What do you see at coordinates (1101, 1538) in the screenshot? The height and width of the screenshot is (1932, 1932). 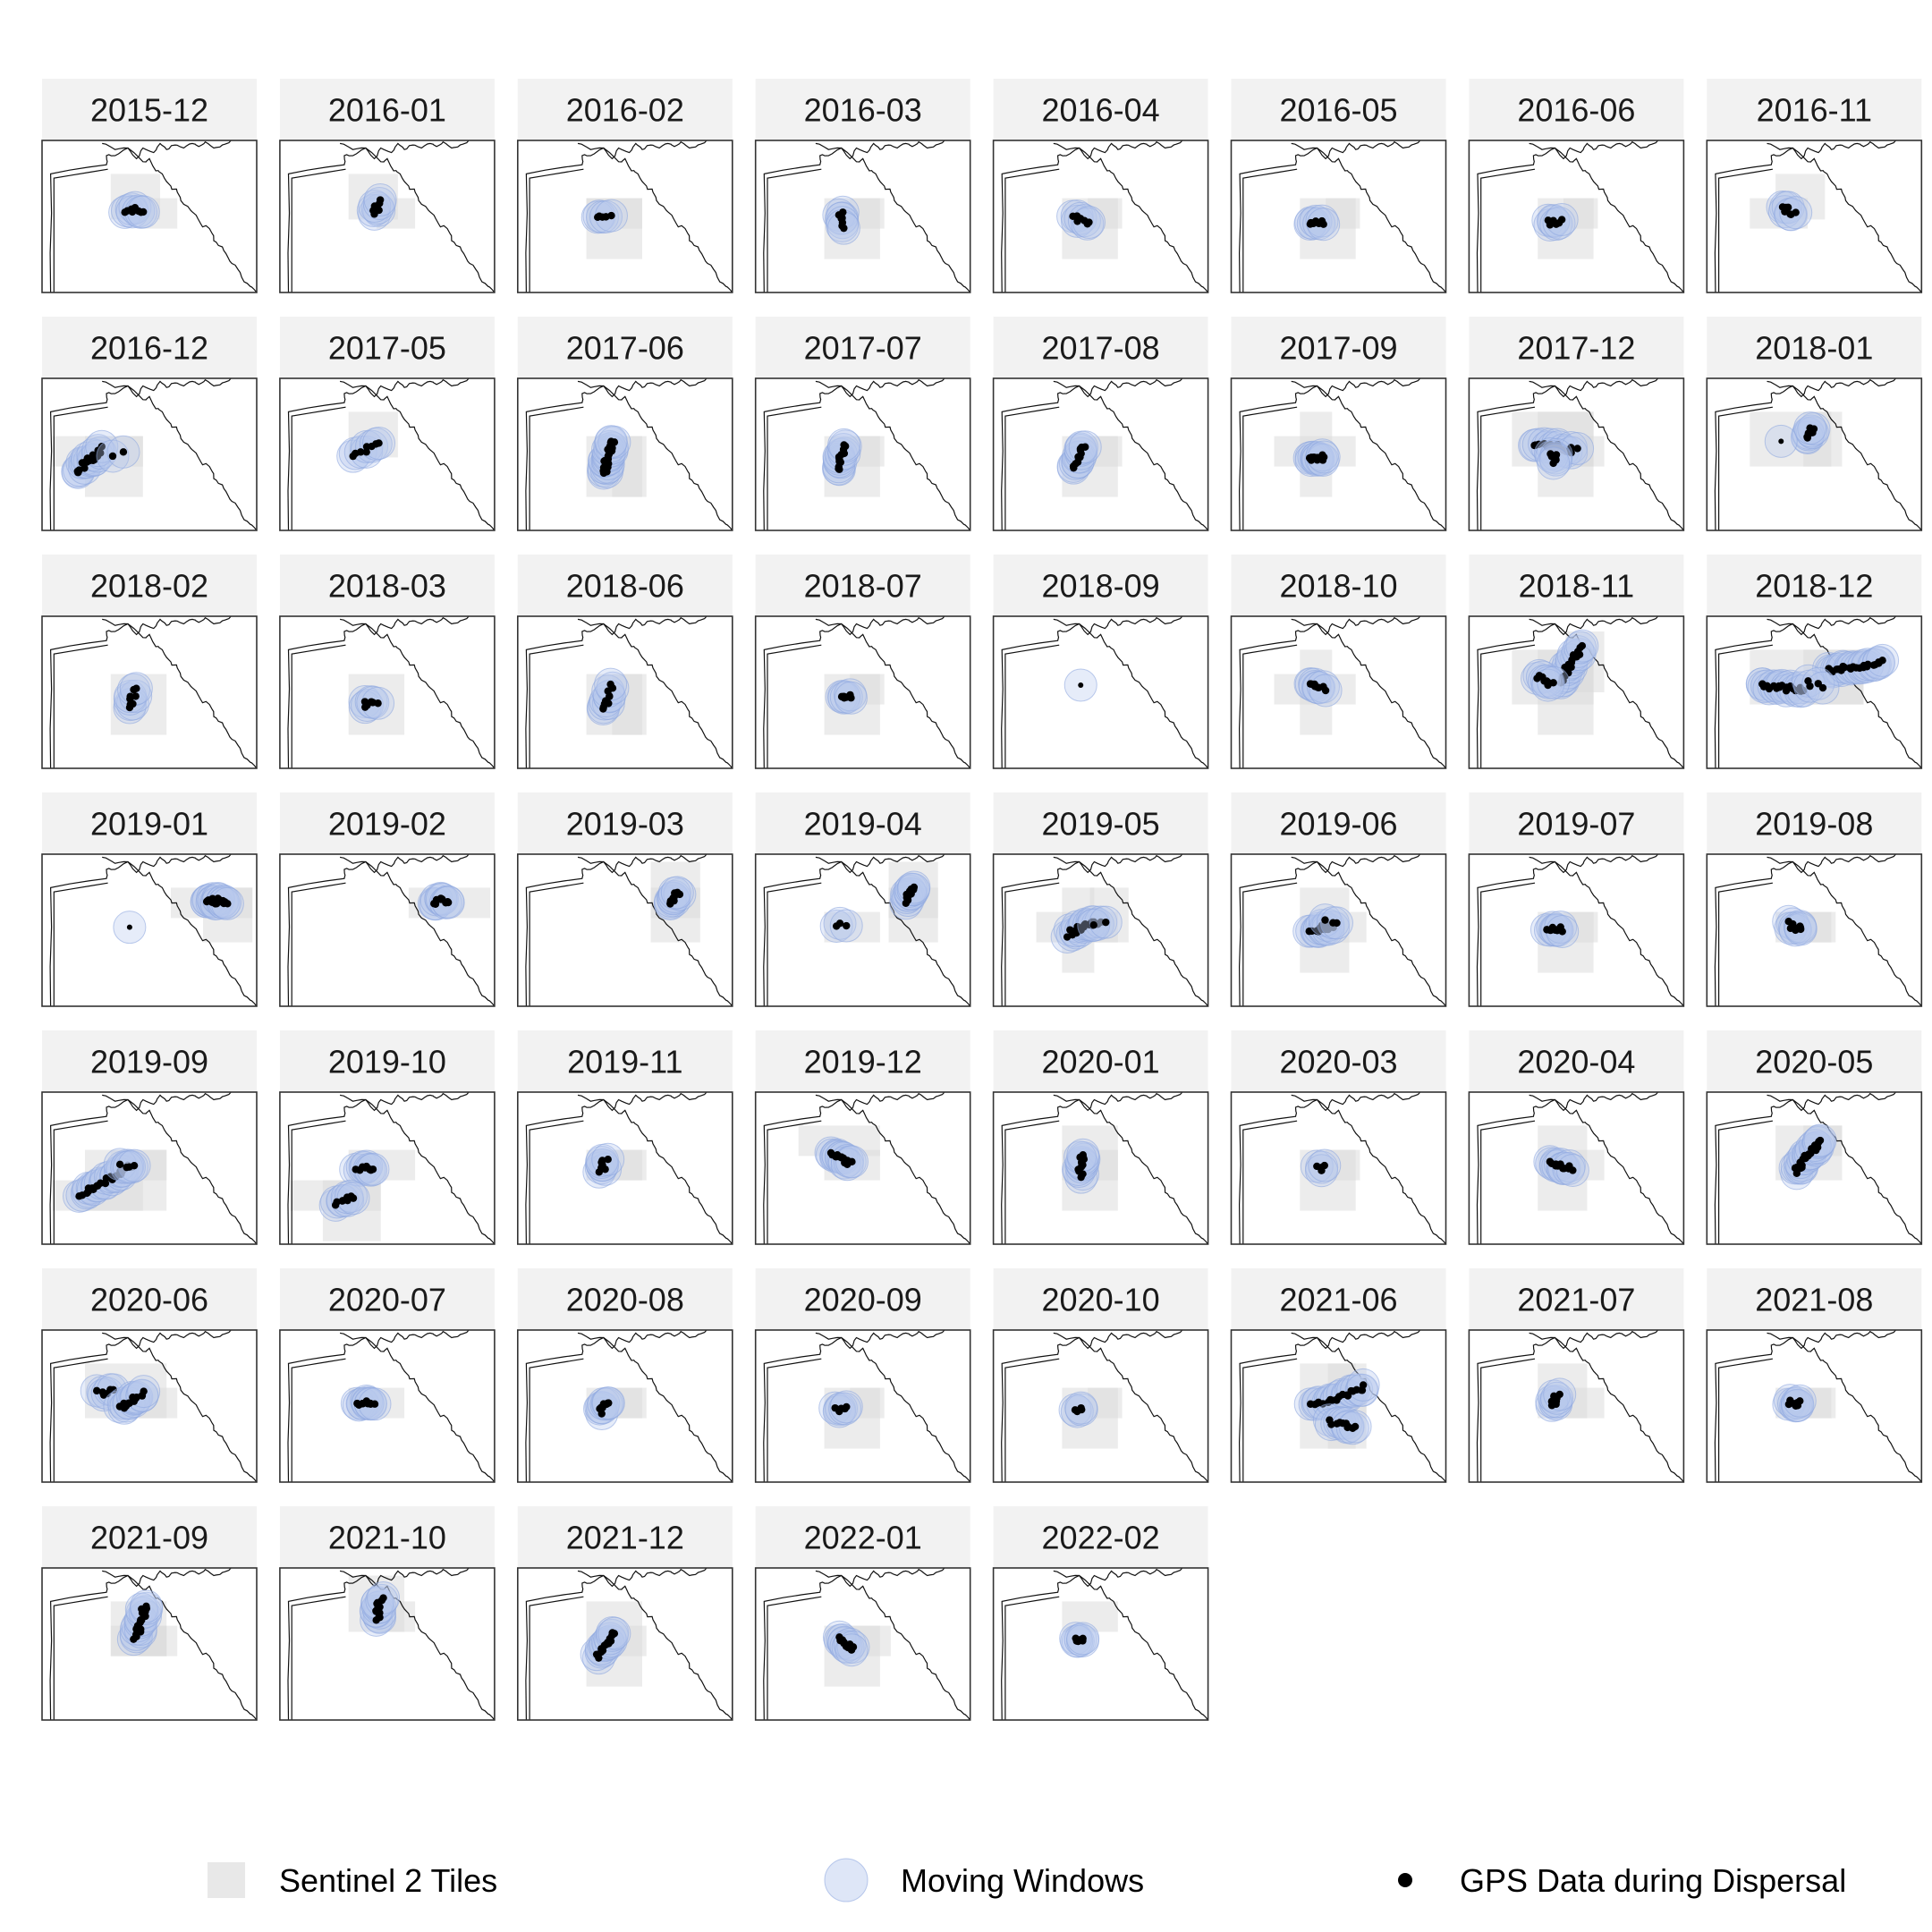 I see `facet-title: 2022-02` at bounding box center [1101, 1538].